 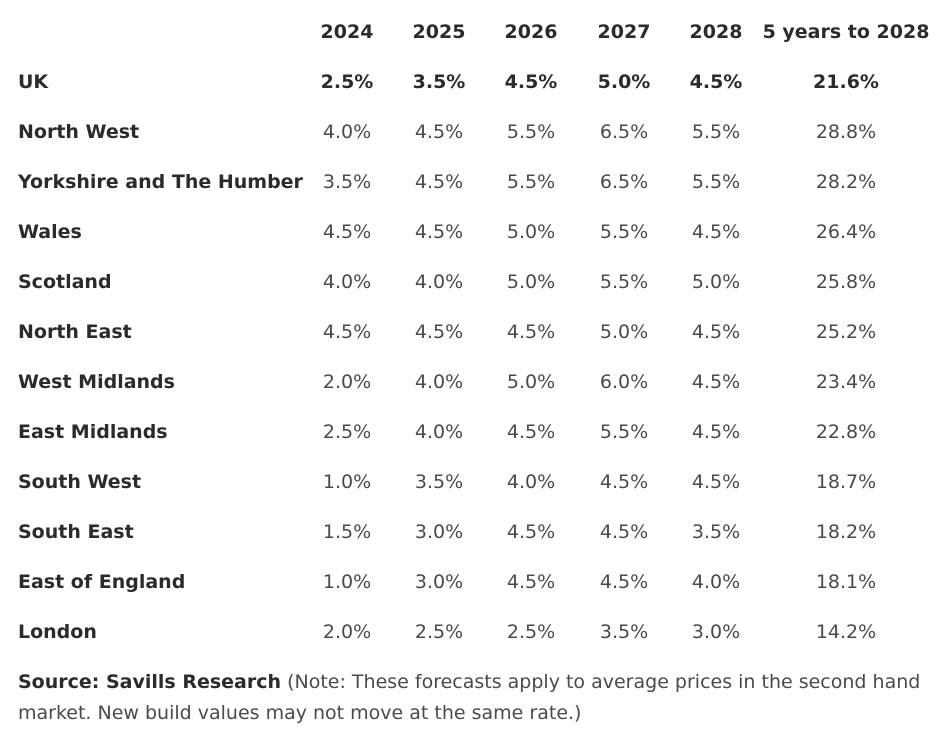 What do you see at coordinates (846, 82) in the screenshot?
I see `five-year-total-cell: 21.6%` at bounding box center [846, 82].